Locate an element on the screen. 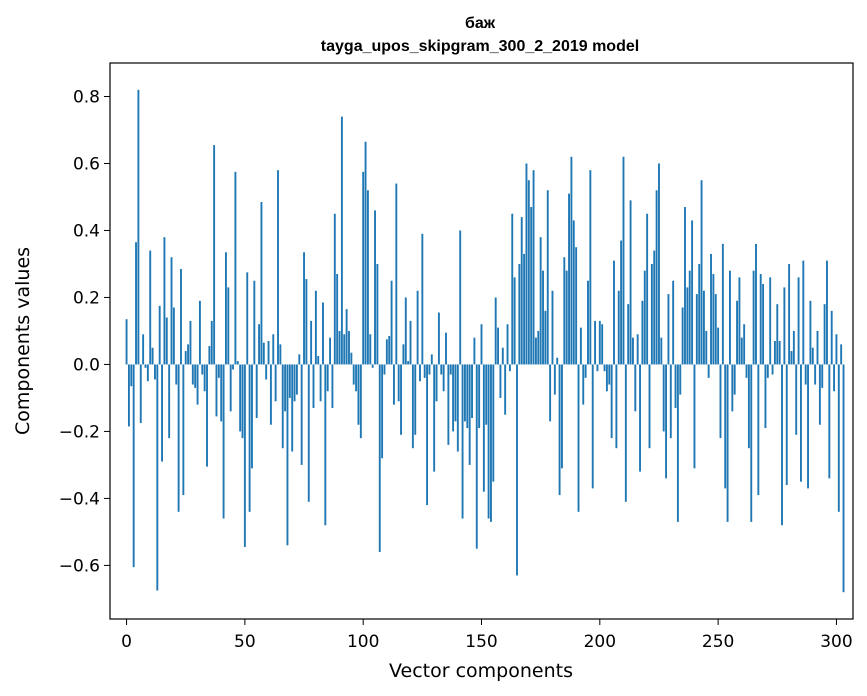 The width and height of the screenshot is (867, 696). y-tick-label: 0.4 is located at coordinates (86, 231).